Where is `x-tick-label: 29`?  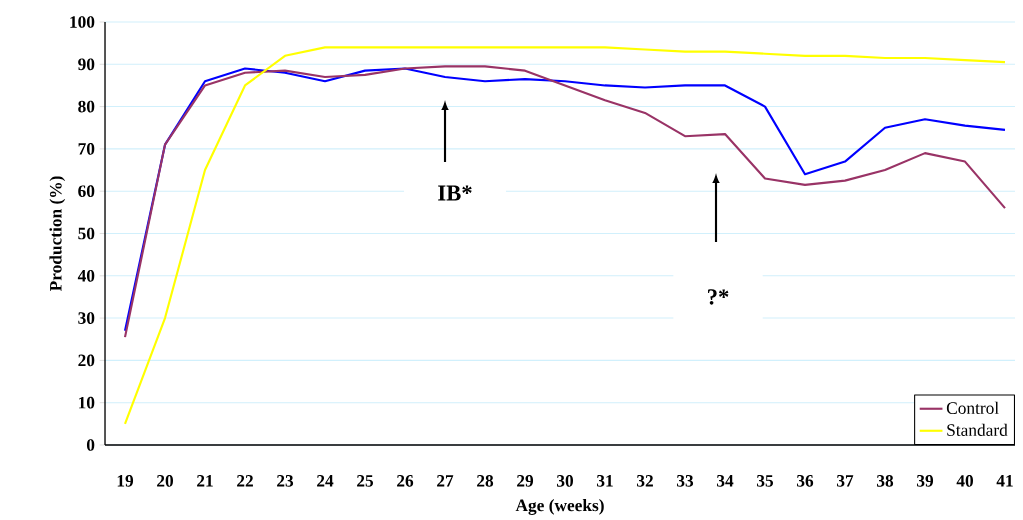 x-tick-label: 29 is located at coordinates (525, 481).